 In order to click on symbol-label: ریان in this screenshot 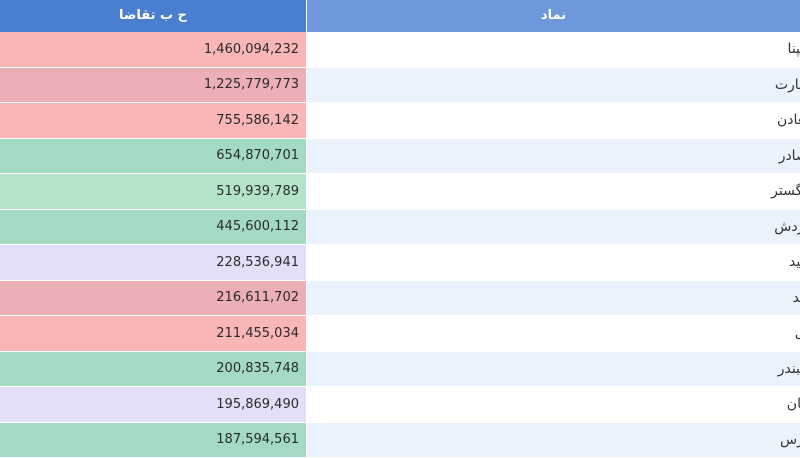, I will do `click(793, 404)`.